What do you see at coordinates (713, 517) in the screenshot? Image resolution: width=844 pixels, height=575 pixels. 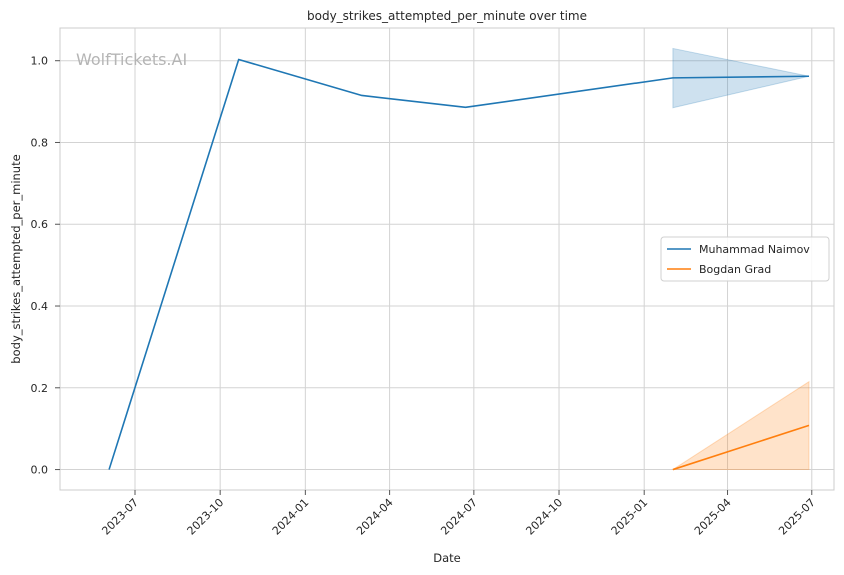 I see `x-tick-label: 2025-04` at bounding box center [713, 517].